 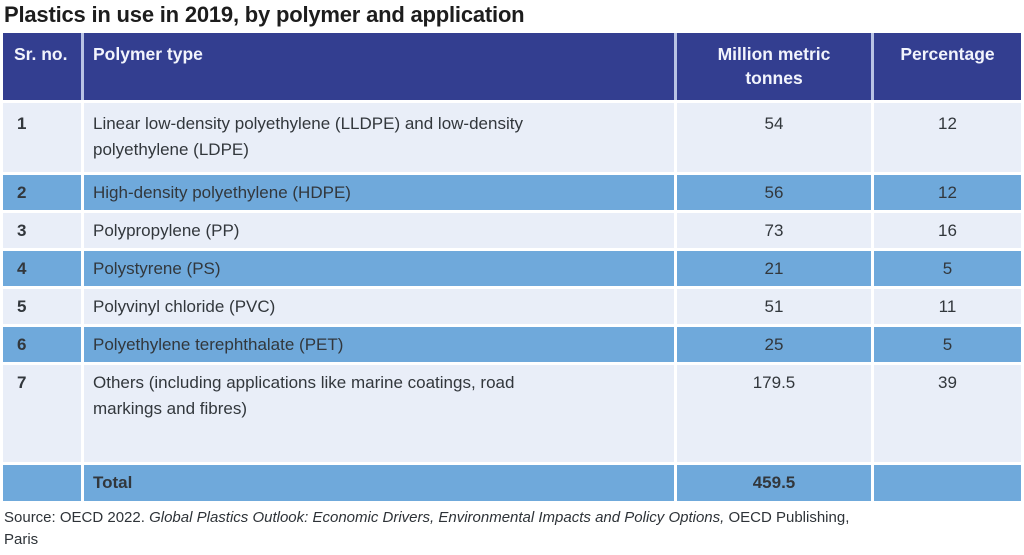 I want to click on table-row: 4 Polystyrene (PS) 21 5, so click(x=512, y=268).